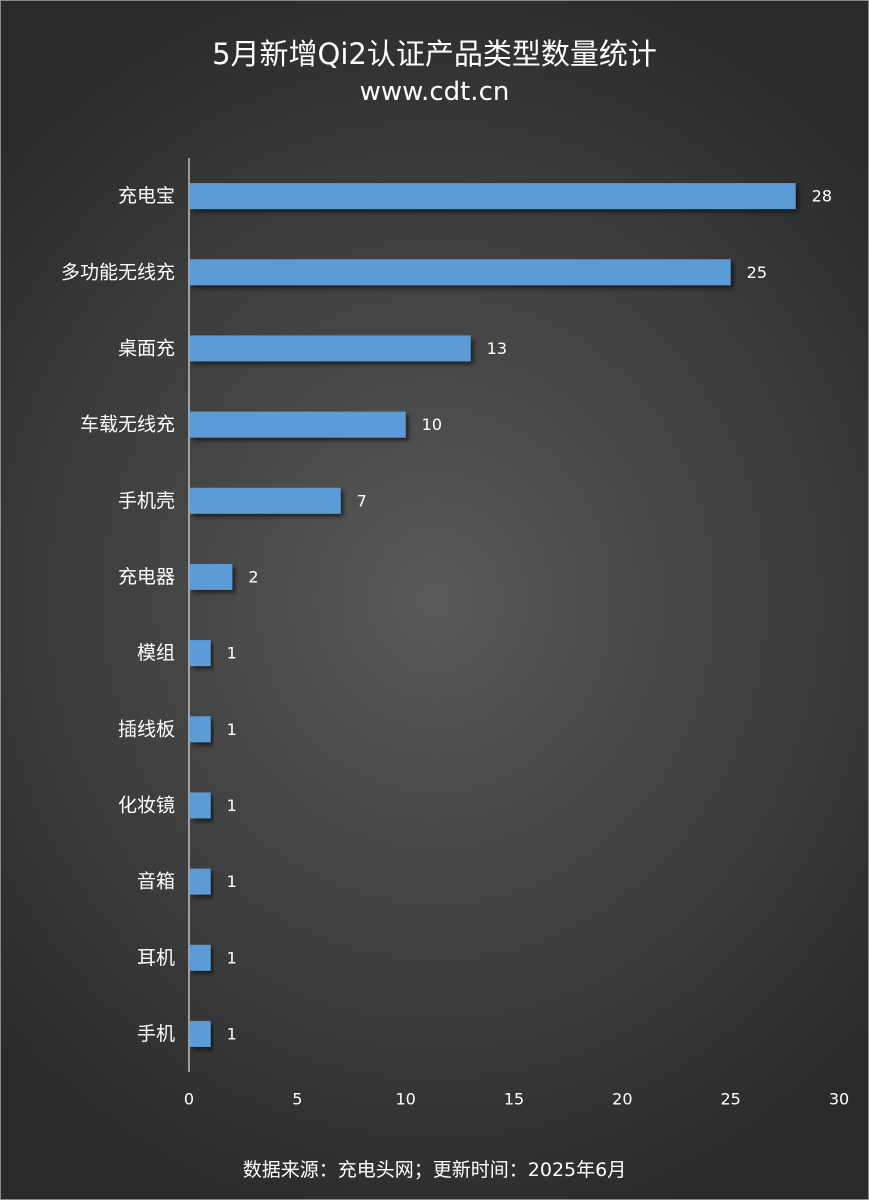  I want to click on x-tick-label: 30, so click(839, 1099).